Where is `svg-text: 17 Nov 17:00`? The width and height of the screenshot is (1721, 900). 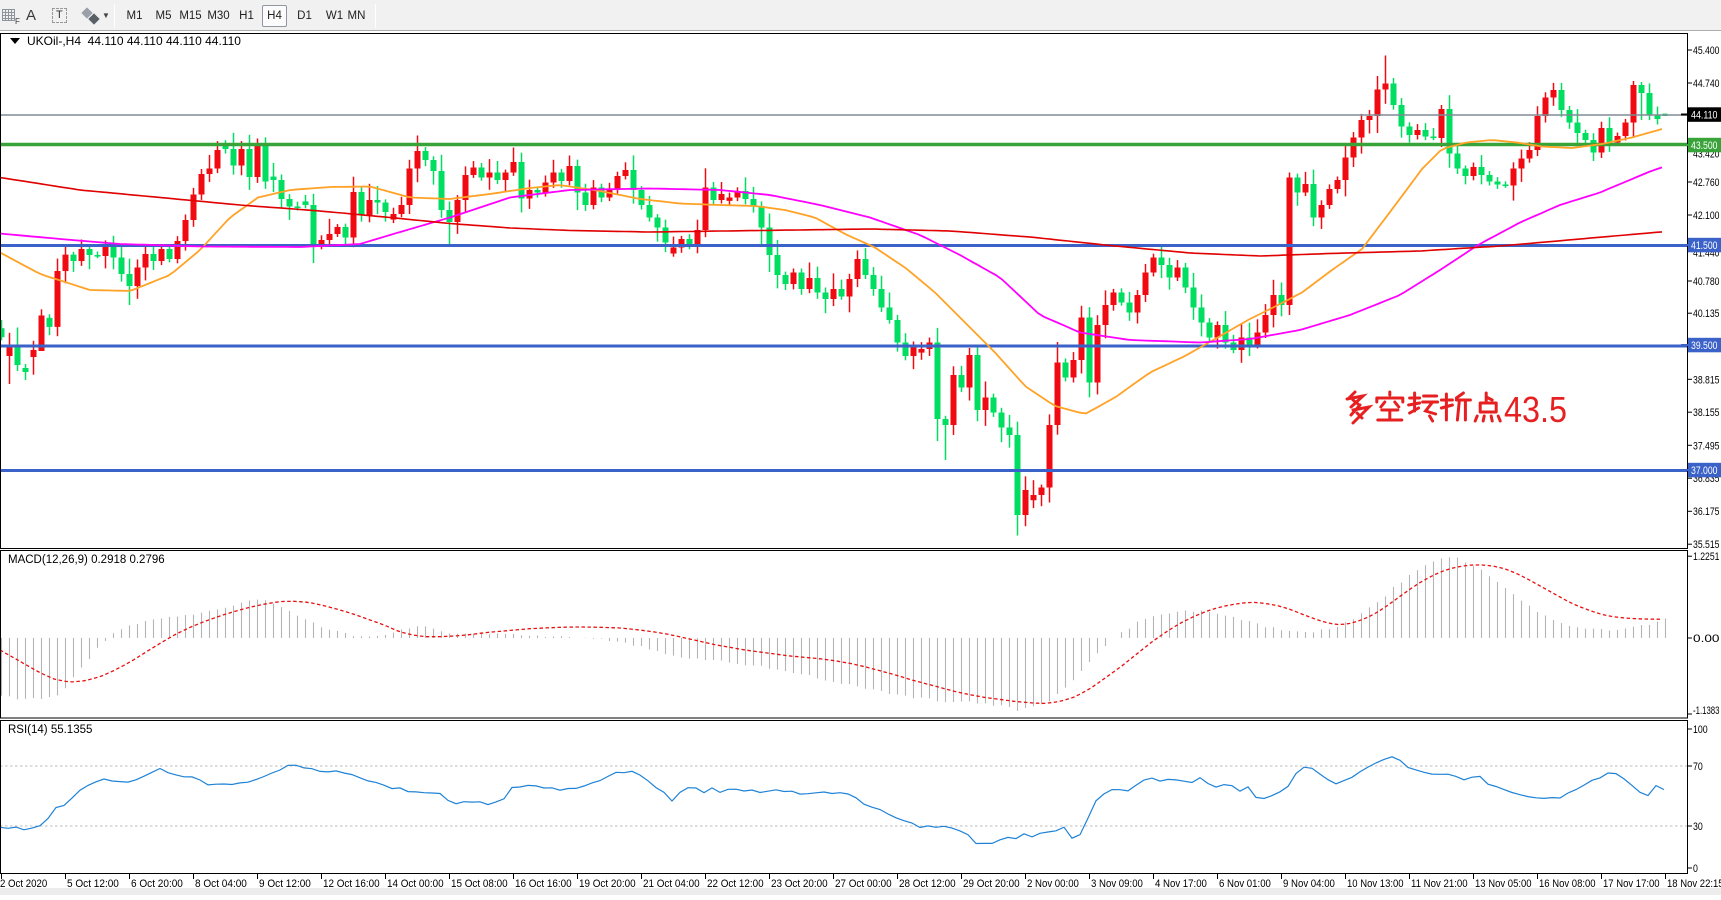 svg-text: 17 Nov 17:00 is located at coordinates (1631, 884).